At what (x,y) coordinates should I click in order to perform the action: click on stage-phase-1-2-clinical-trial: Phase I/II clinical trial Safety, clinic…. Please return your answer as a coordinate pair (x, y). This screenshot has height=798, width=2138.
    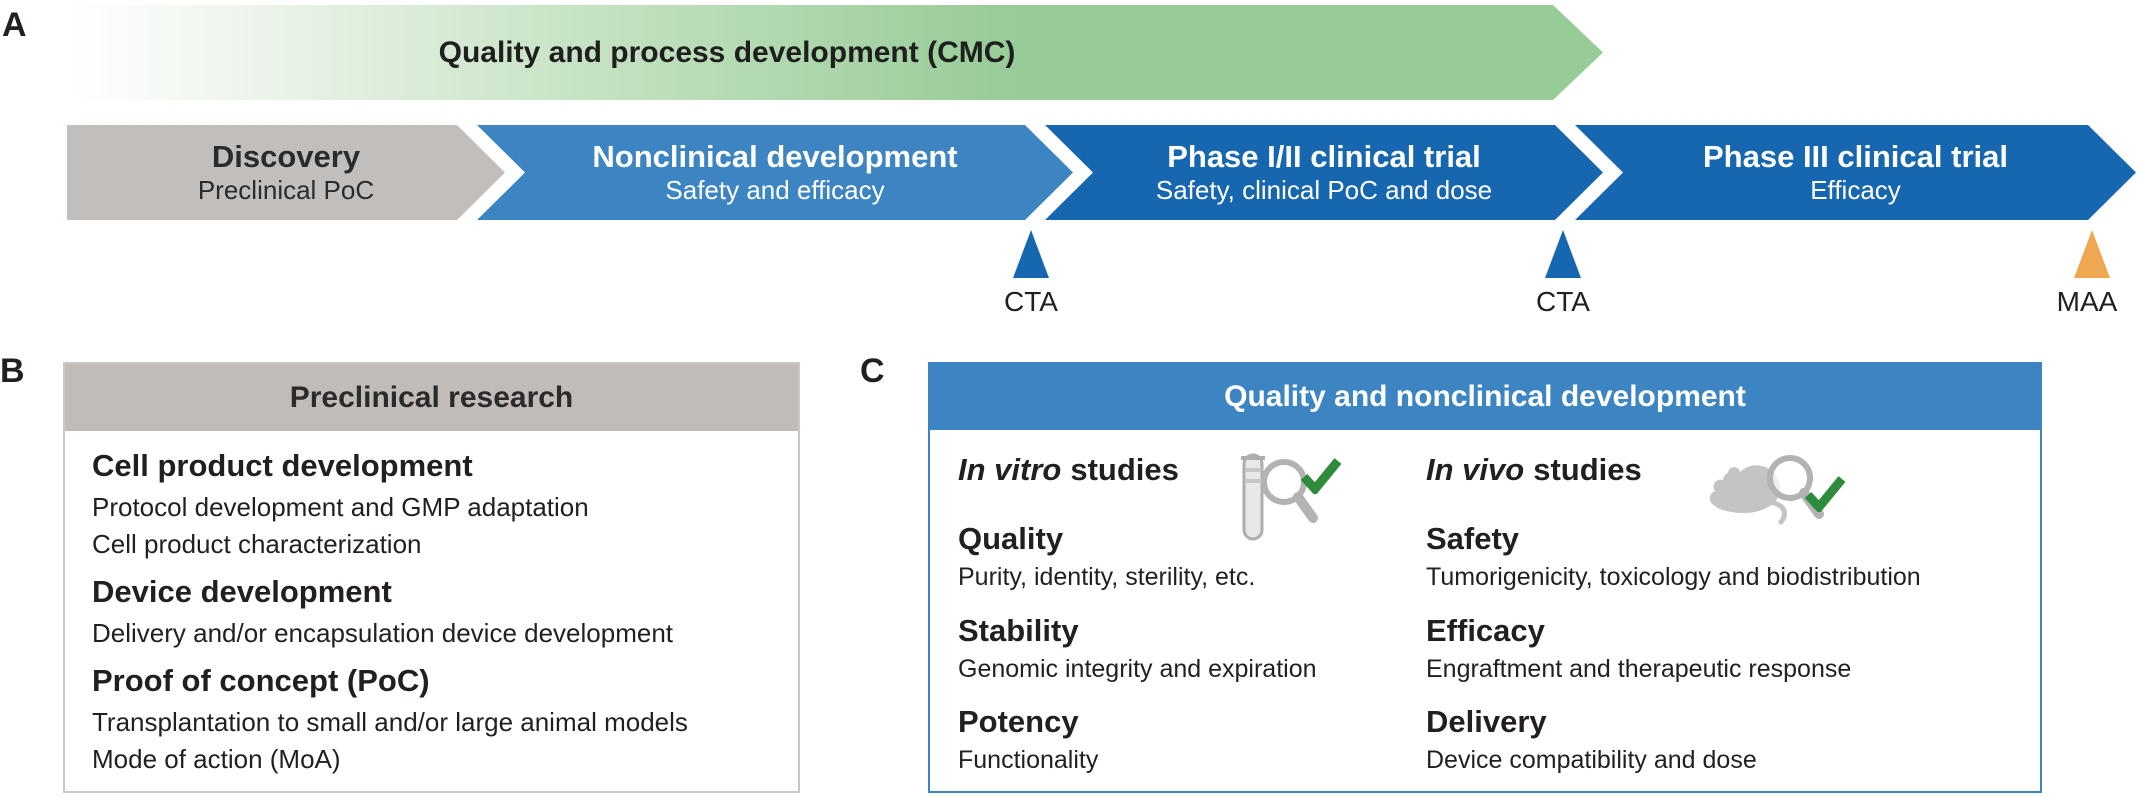
    Looking at the image, I should click on (1324, 172).